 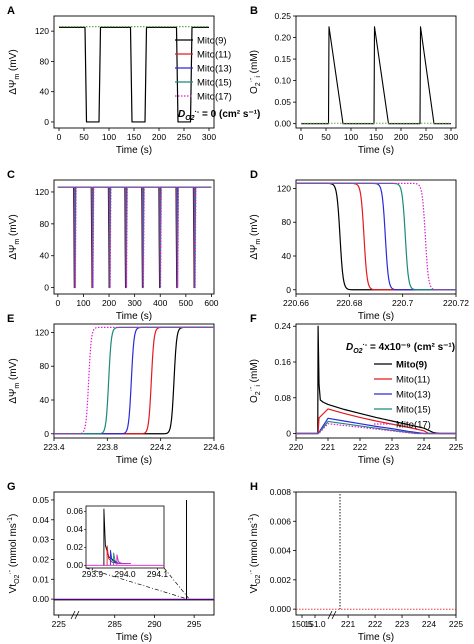 What do you see at coordinates (46, 122) in the screenshot?
I see `y-tick-label: 0` at bounding box center [46, 122].